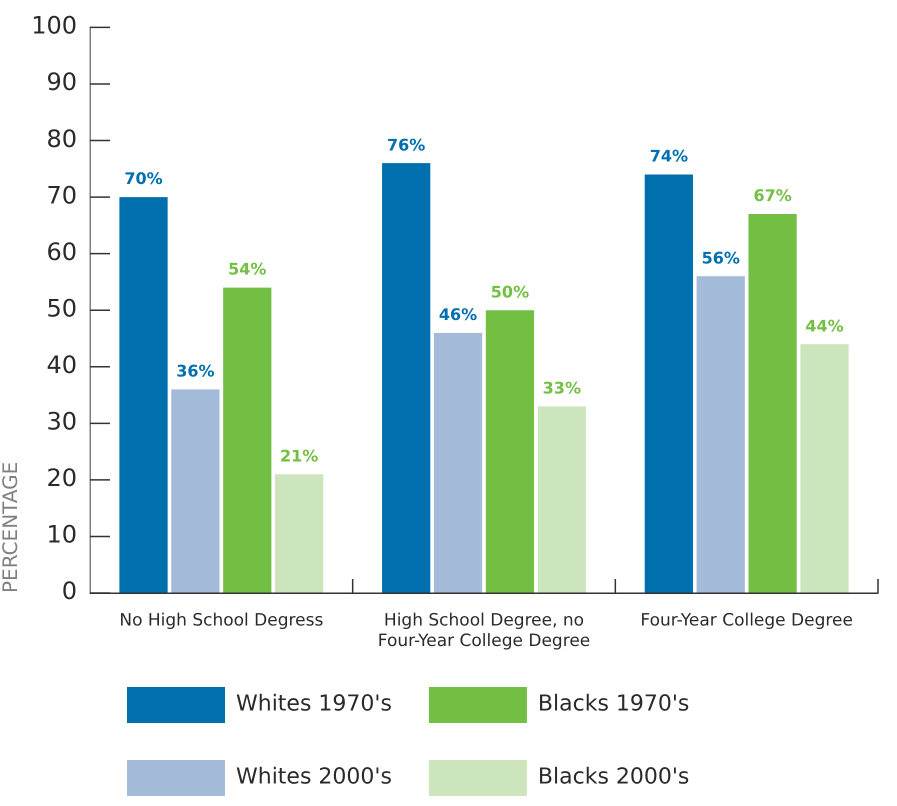 The image size is (897, 806). Describe the element at coordinates (61, 308) in the screenshot. I see `y-tick-label: 50` at that location.